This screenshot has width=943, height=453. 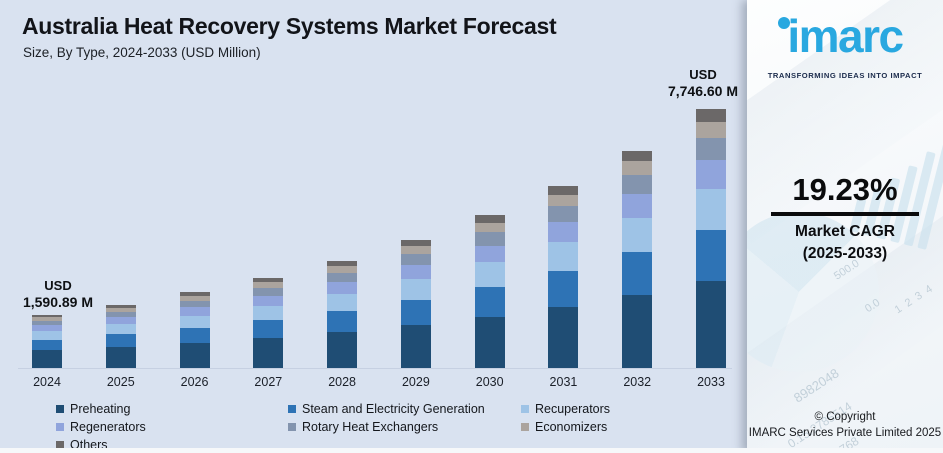 I want to click on imarc-logo-text: imarc, so click(x=845, y=36).